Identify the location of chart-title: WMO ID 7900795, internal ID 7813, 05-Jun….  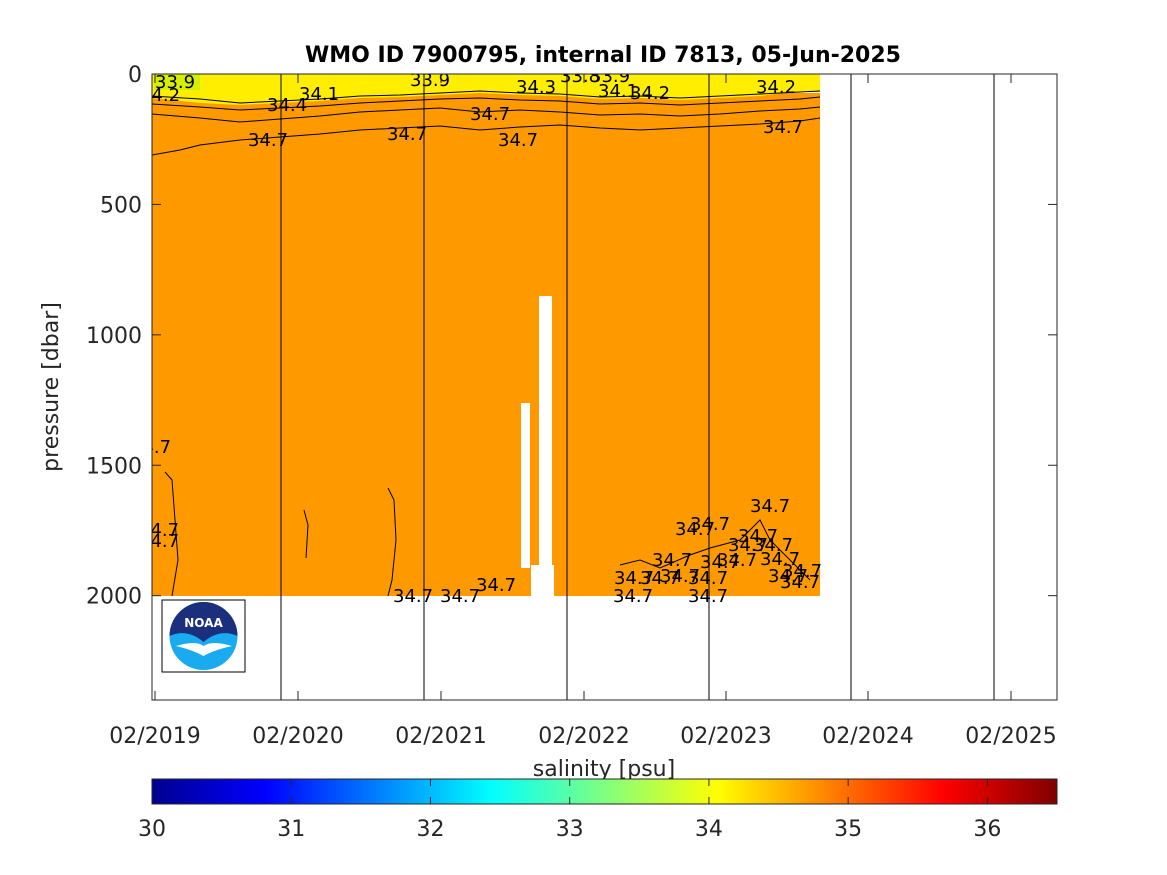
(603, 55).